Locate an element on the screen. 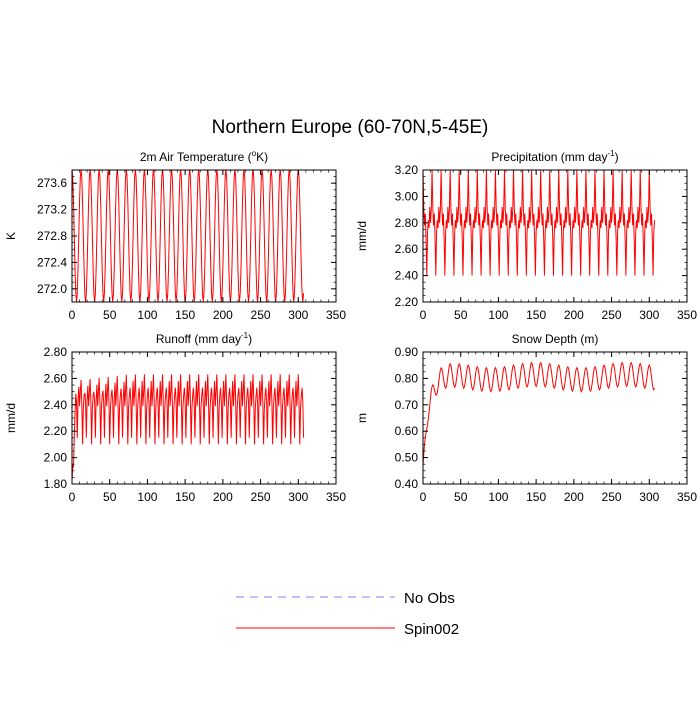  y-tick-label: 0.50 is located at coordinates (407, 458).